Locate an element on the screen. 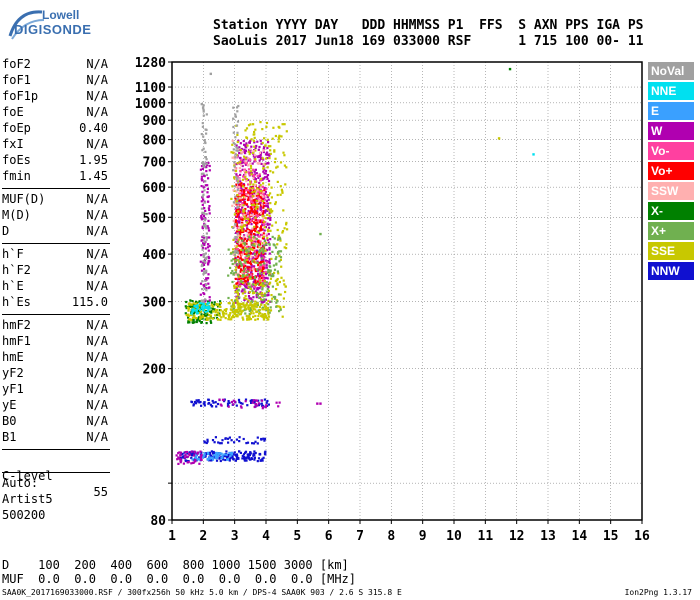  y-tick-label: 800 is located at coordinates (155, 141).